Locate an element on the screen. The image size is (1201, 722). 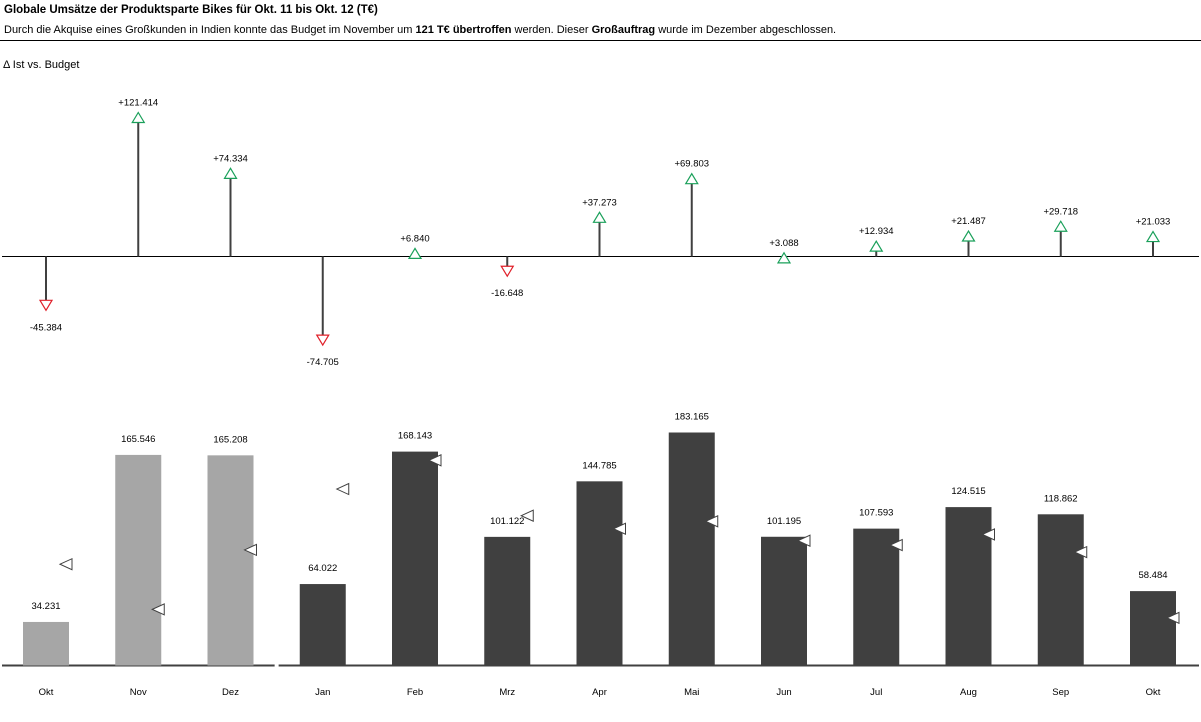
delta-label-5: -16.648 is located at coordinates (507, 293).